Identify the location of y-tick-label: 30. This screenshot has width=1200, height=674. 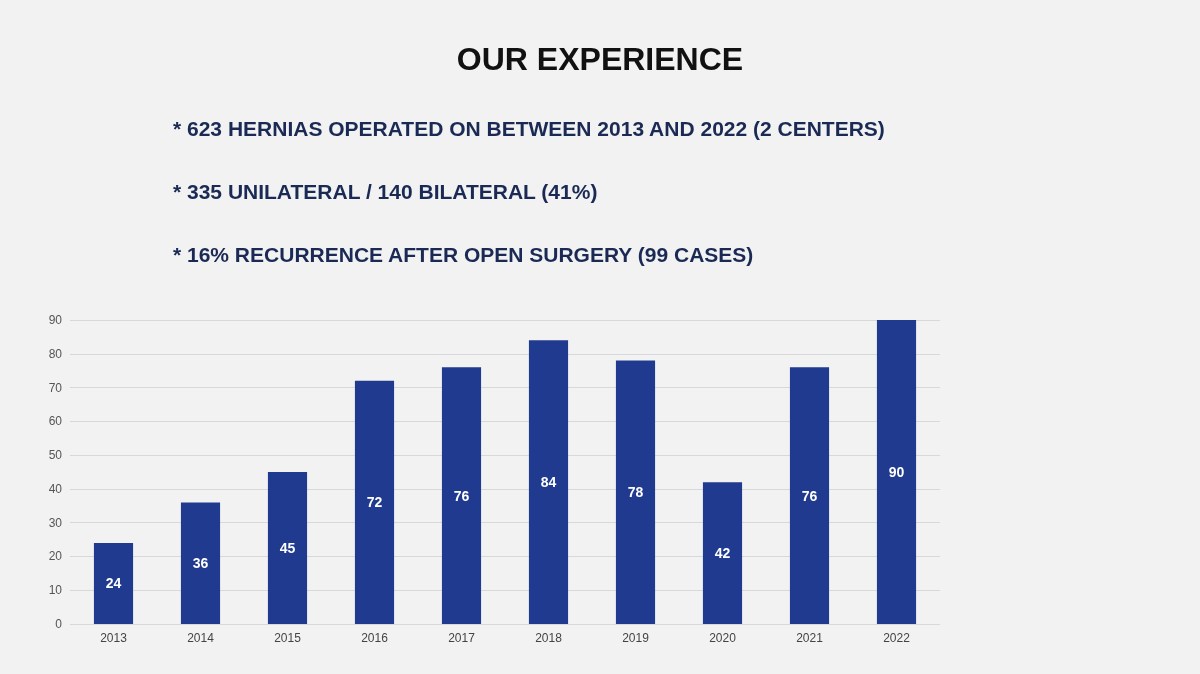
(55, 522).